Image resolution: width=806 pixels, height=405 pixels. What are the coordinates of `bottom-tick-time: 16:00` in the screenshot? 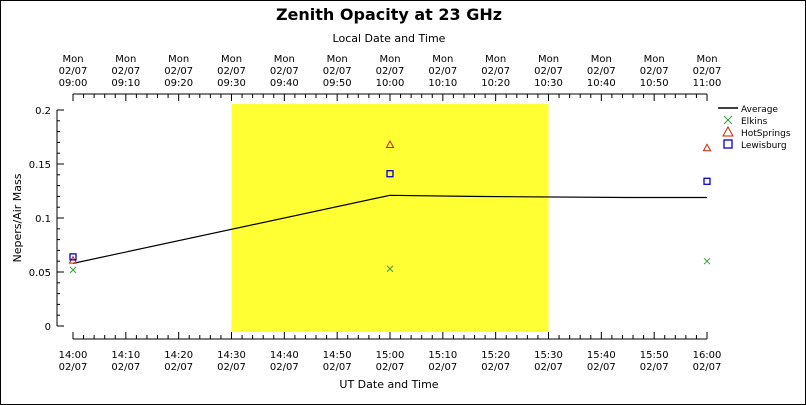 It's located at (707, 355).